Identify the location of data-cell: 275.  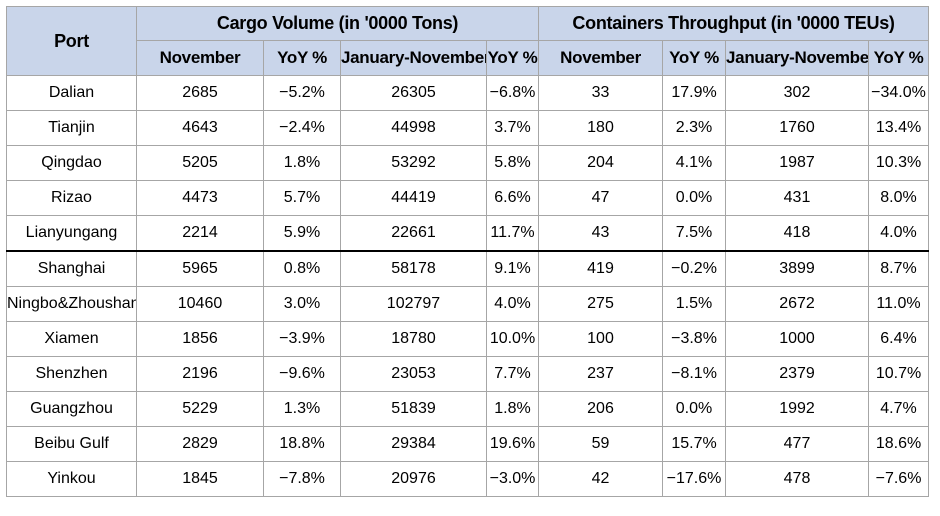
(601, 304).